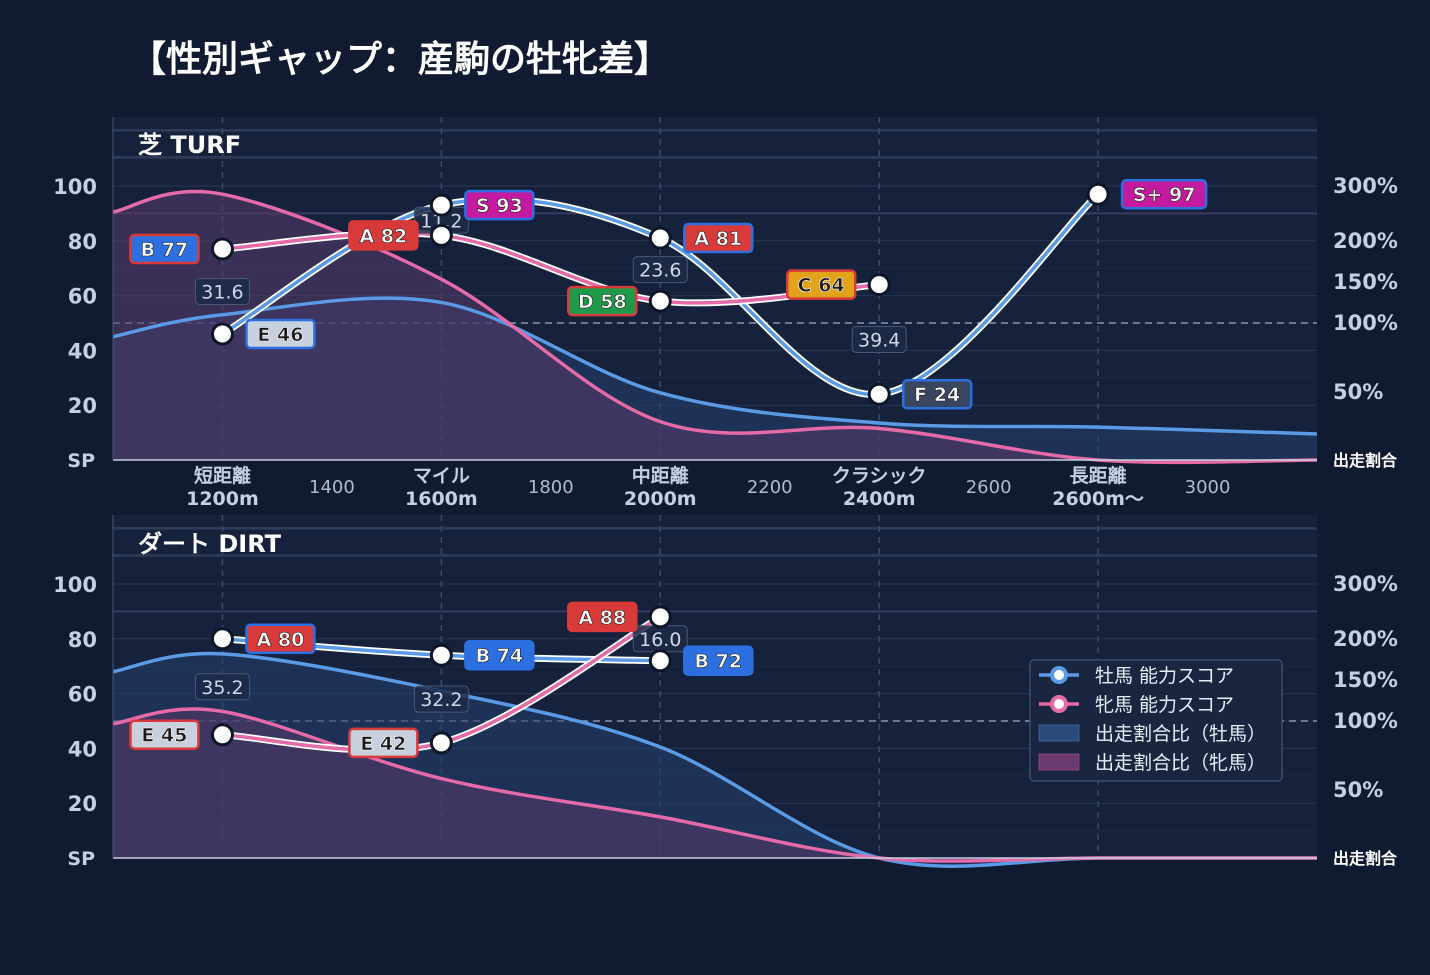  I want to click on gap-label: 31.6, so click(222, 292).